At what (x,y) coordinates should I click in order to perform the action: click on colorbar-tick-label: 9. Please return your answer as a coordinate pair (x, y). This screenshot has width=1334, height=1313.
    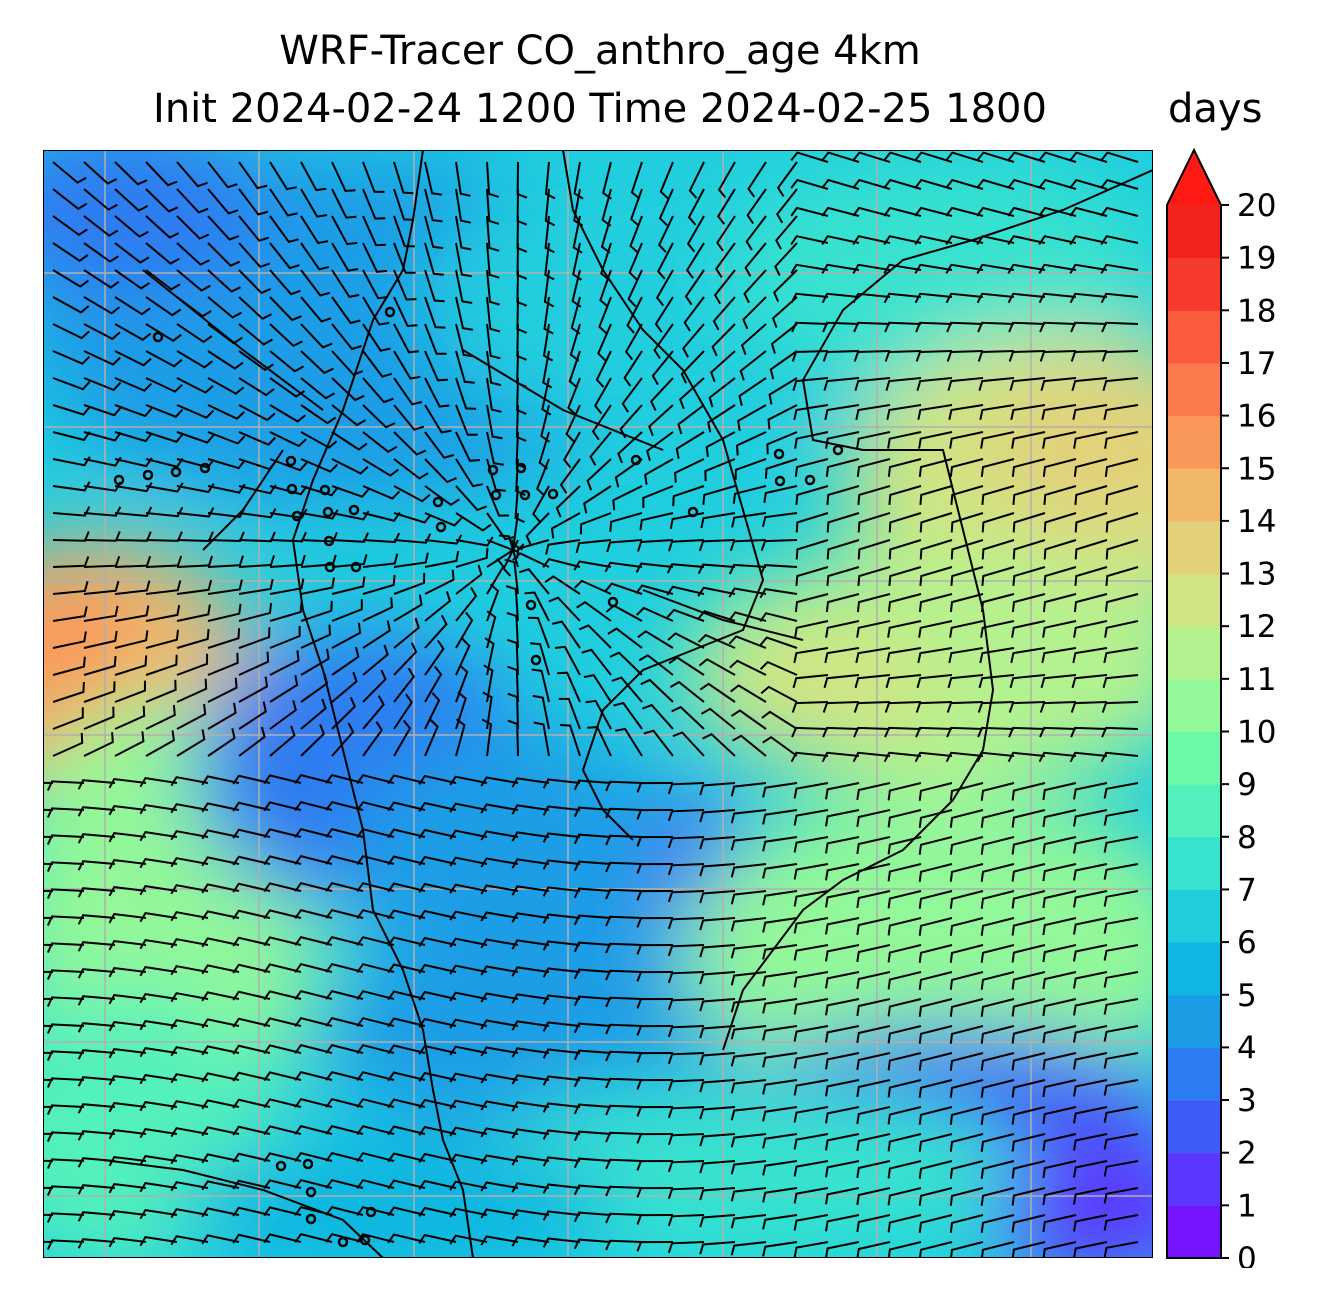
    Looking at the image, I should click on (1247, 785).